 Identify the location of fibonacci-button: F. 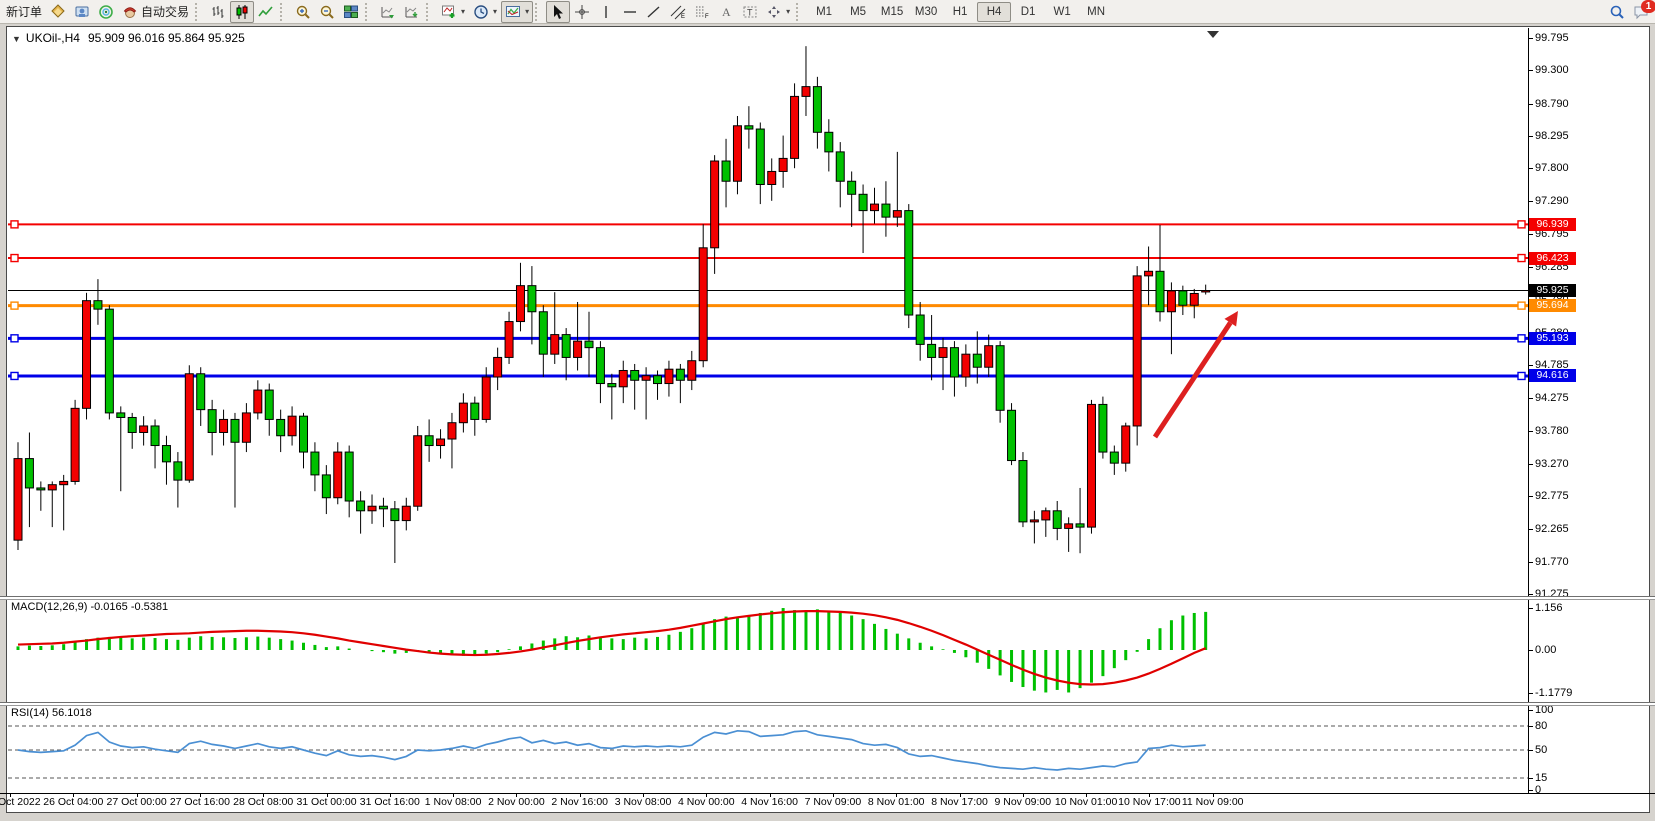
(702, 12).